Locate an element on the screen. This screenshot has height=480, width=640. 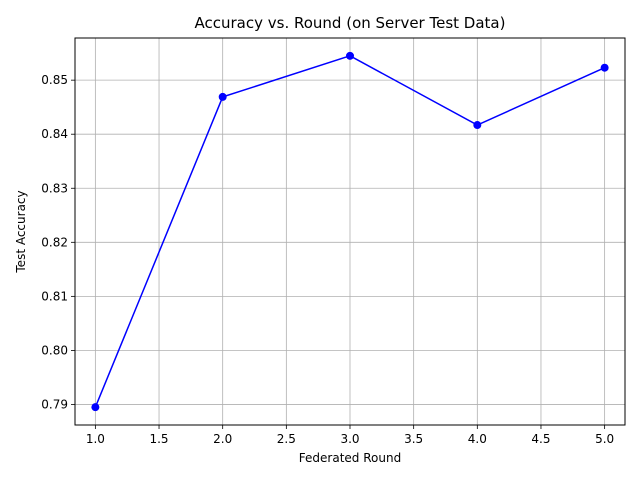
chart-title: Accuracy vs. Round (on Server Test Data) is located at coordinates (350, 23).